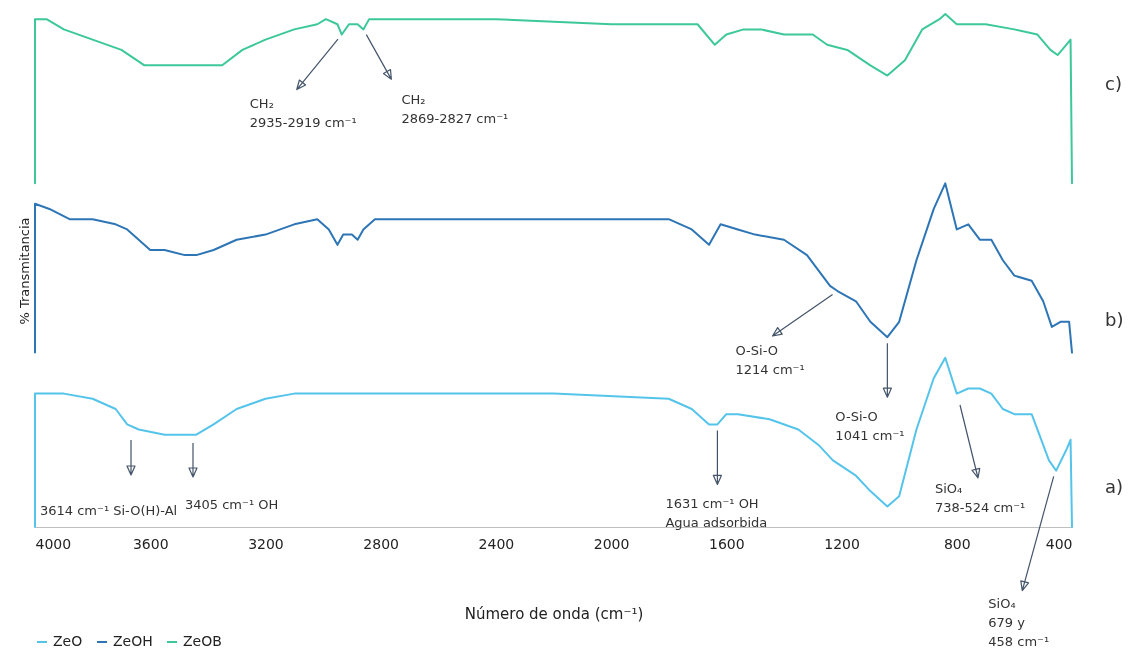  What do you see at coordinates (24, 271) in the screenshot?
I see `y-axis-title: % Transmitancia` at bounding box center [24, 271].